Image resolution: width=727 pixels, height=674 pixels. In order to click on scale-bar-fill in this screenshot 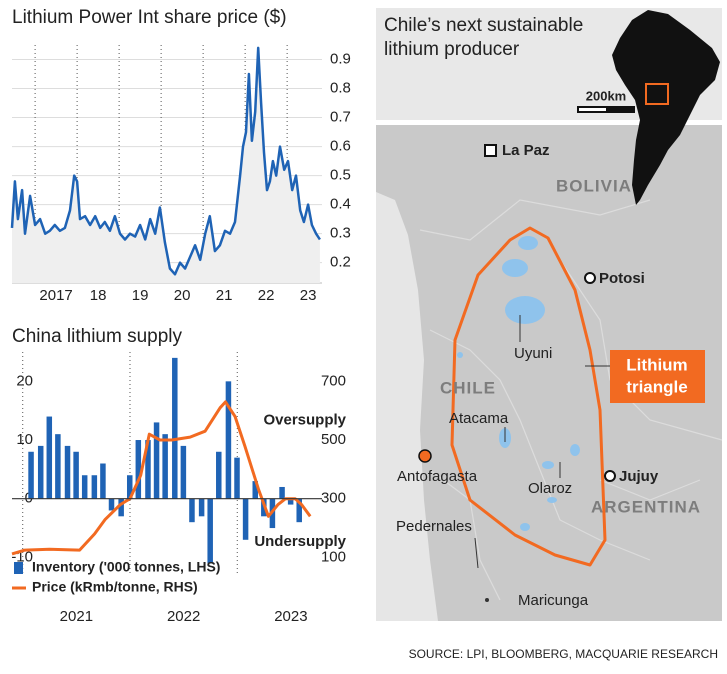, I will do `click(592, 109)`.